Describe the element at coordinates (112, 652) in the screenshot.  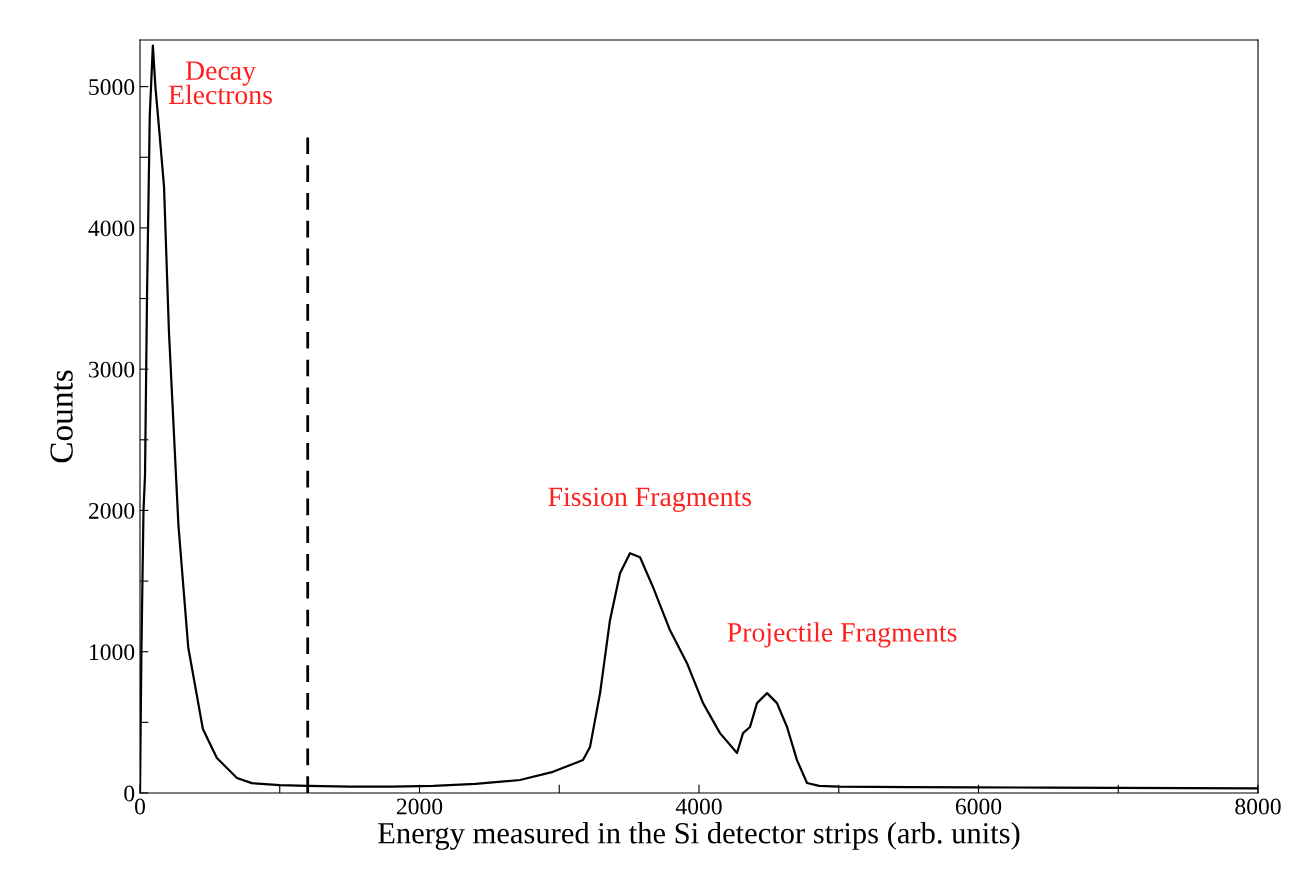
I see `y-tick-label: 1000` at that location.